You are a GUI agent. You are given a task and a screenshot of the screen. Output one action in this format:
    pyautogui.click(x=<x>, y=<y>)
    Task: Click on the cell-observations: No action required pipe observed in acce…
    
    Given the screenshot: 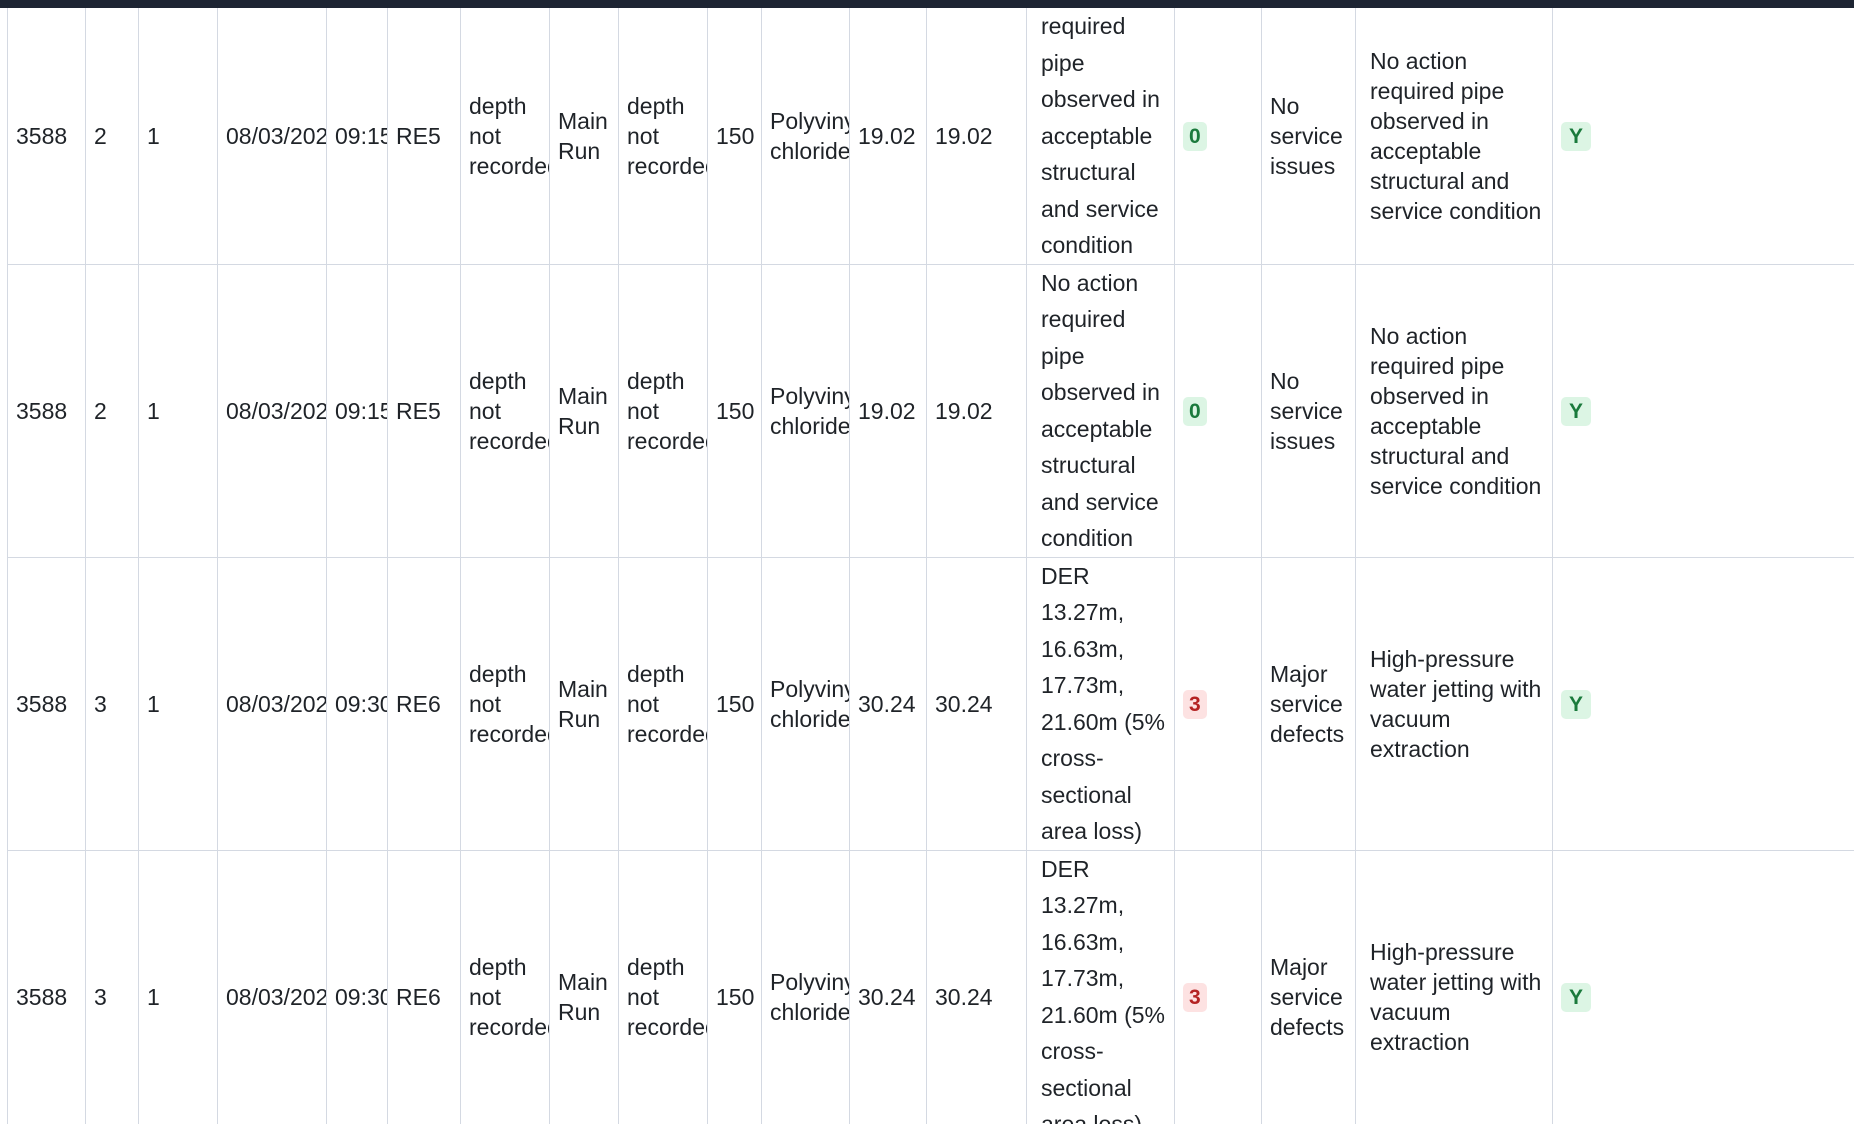 What is the action you would take?
    pyautogui.click(x=1100, y=411)
    